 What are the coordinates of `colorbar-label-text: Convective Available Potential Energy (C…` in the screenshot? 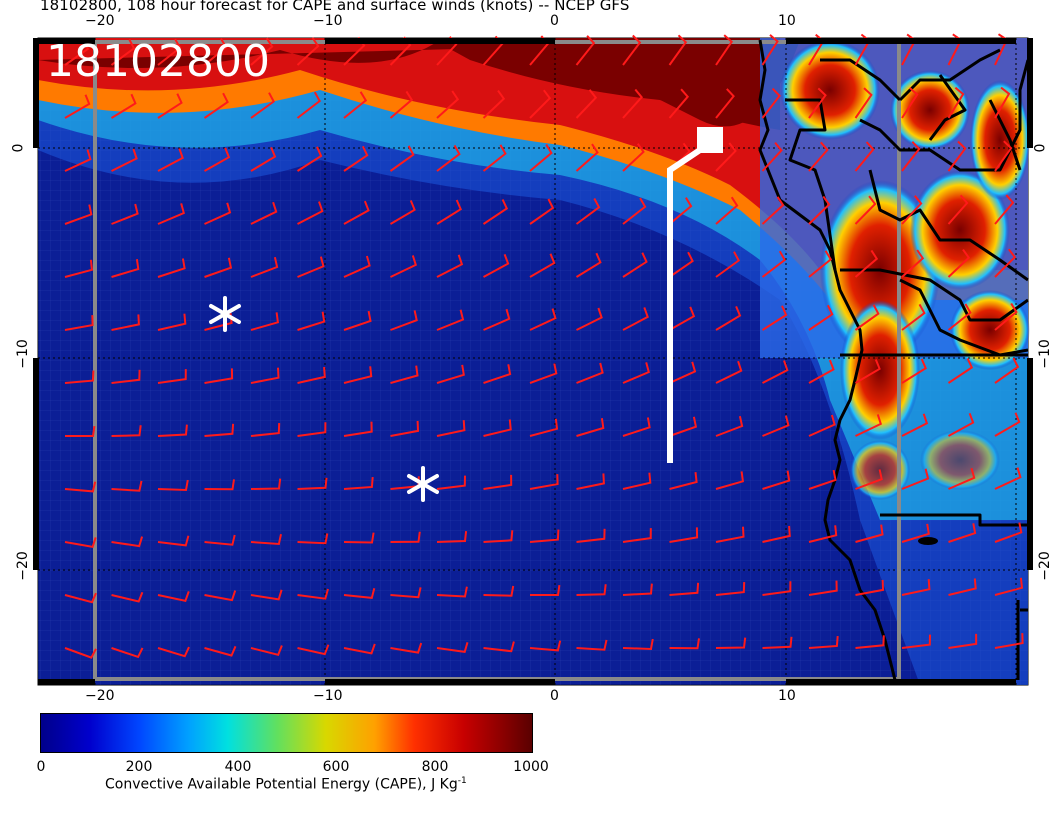 It's located at (281, 784).